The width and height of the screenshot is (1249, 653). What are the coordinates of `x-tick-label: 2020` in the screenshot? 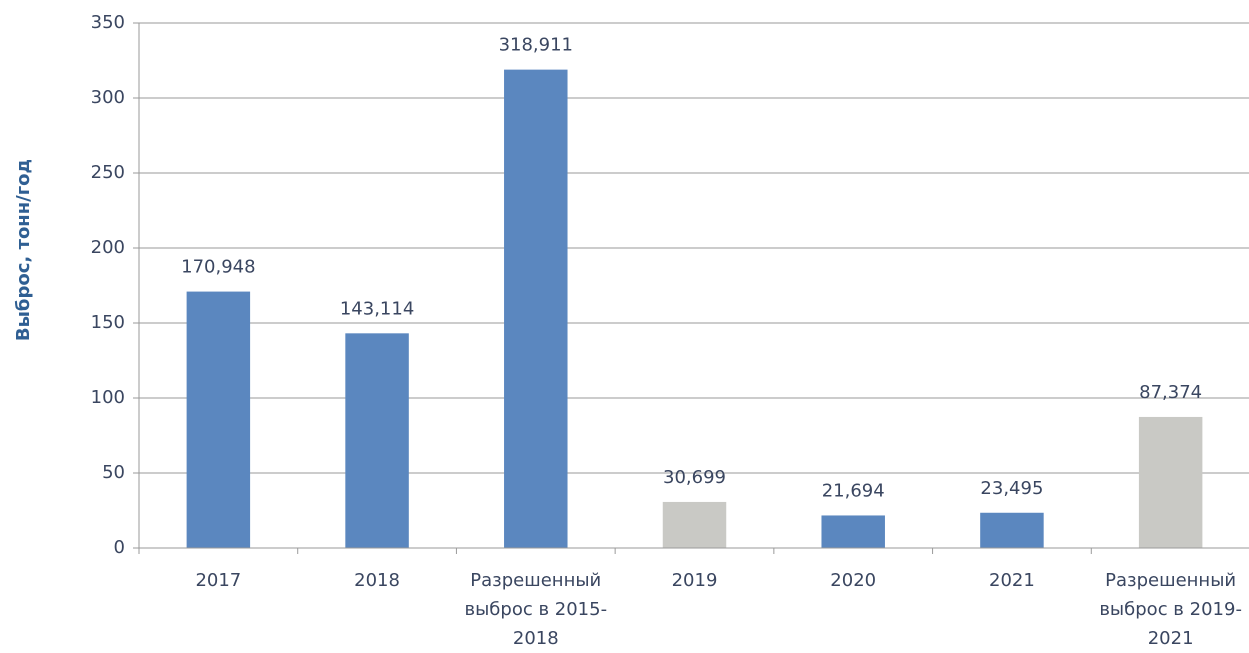 It's located at (853, 580).